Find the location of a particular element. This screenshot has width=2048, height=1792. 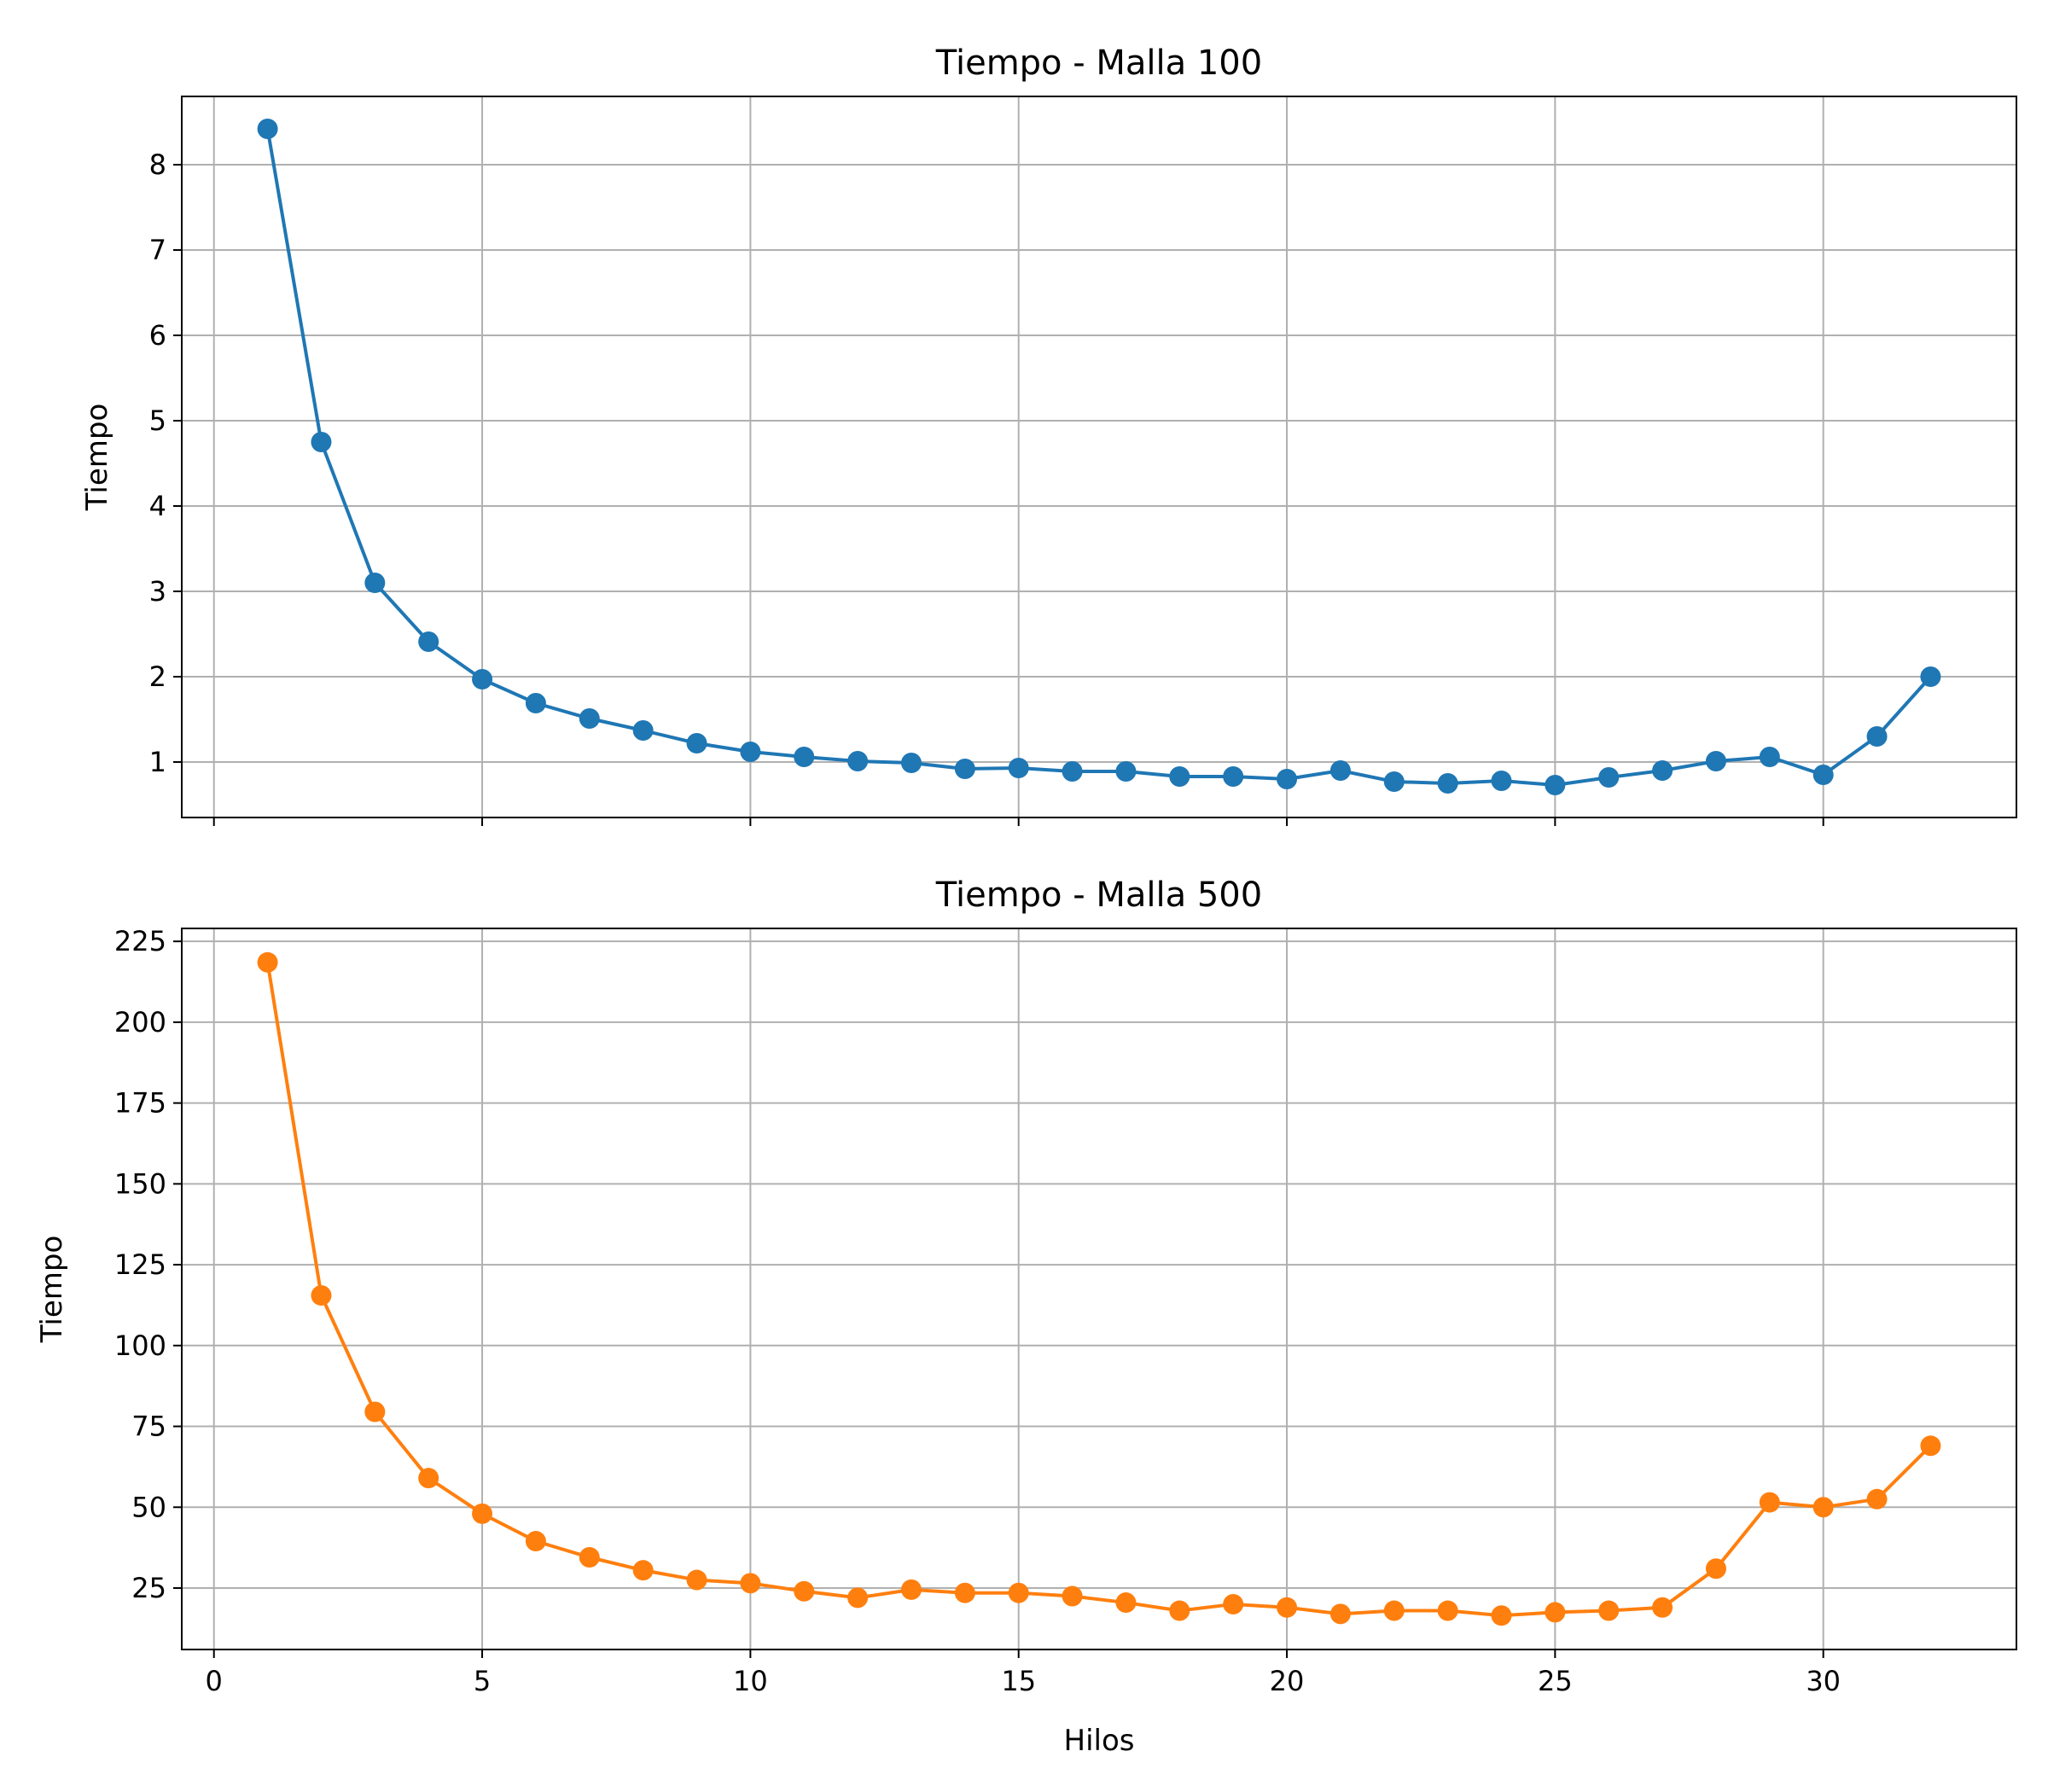

y-tick-label: 3 is located at coordinates (157, 591).